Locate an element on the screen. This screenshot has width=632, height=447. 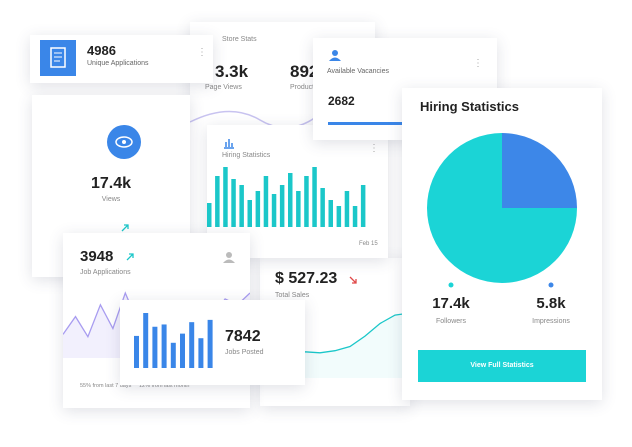
job-applications-value: 3948 is located at coordinates (97, 256).